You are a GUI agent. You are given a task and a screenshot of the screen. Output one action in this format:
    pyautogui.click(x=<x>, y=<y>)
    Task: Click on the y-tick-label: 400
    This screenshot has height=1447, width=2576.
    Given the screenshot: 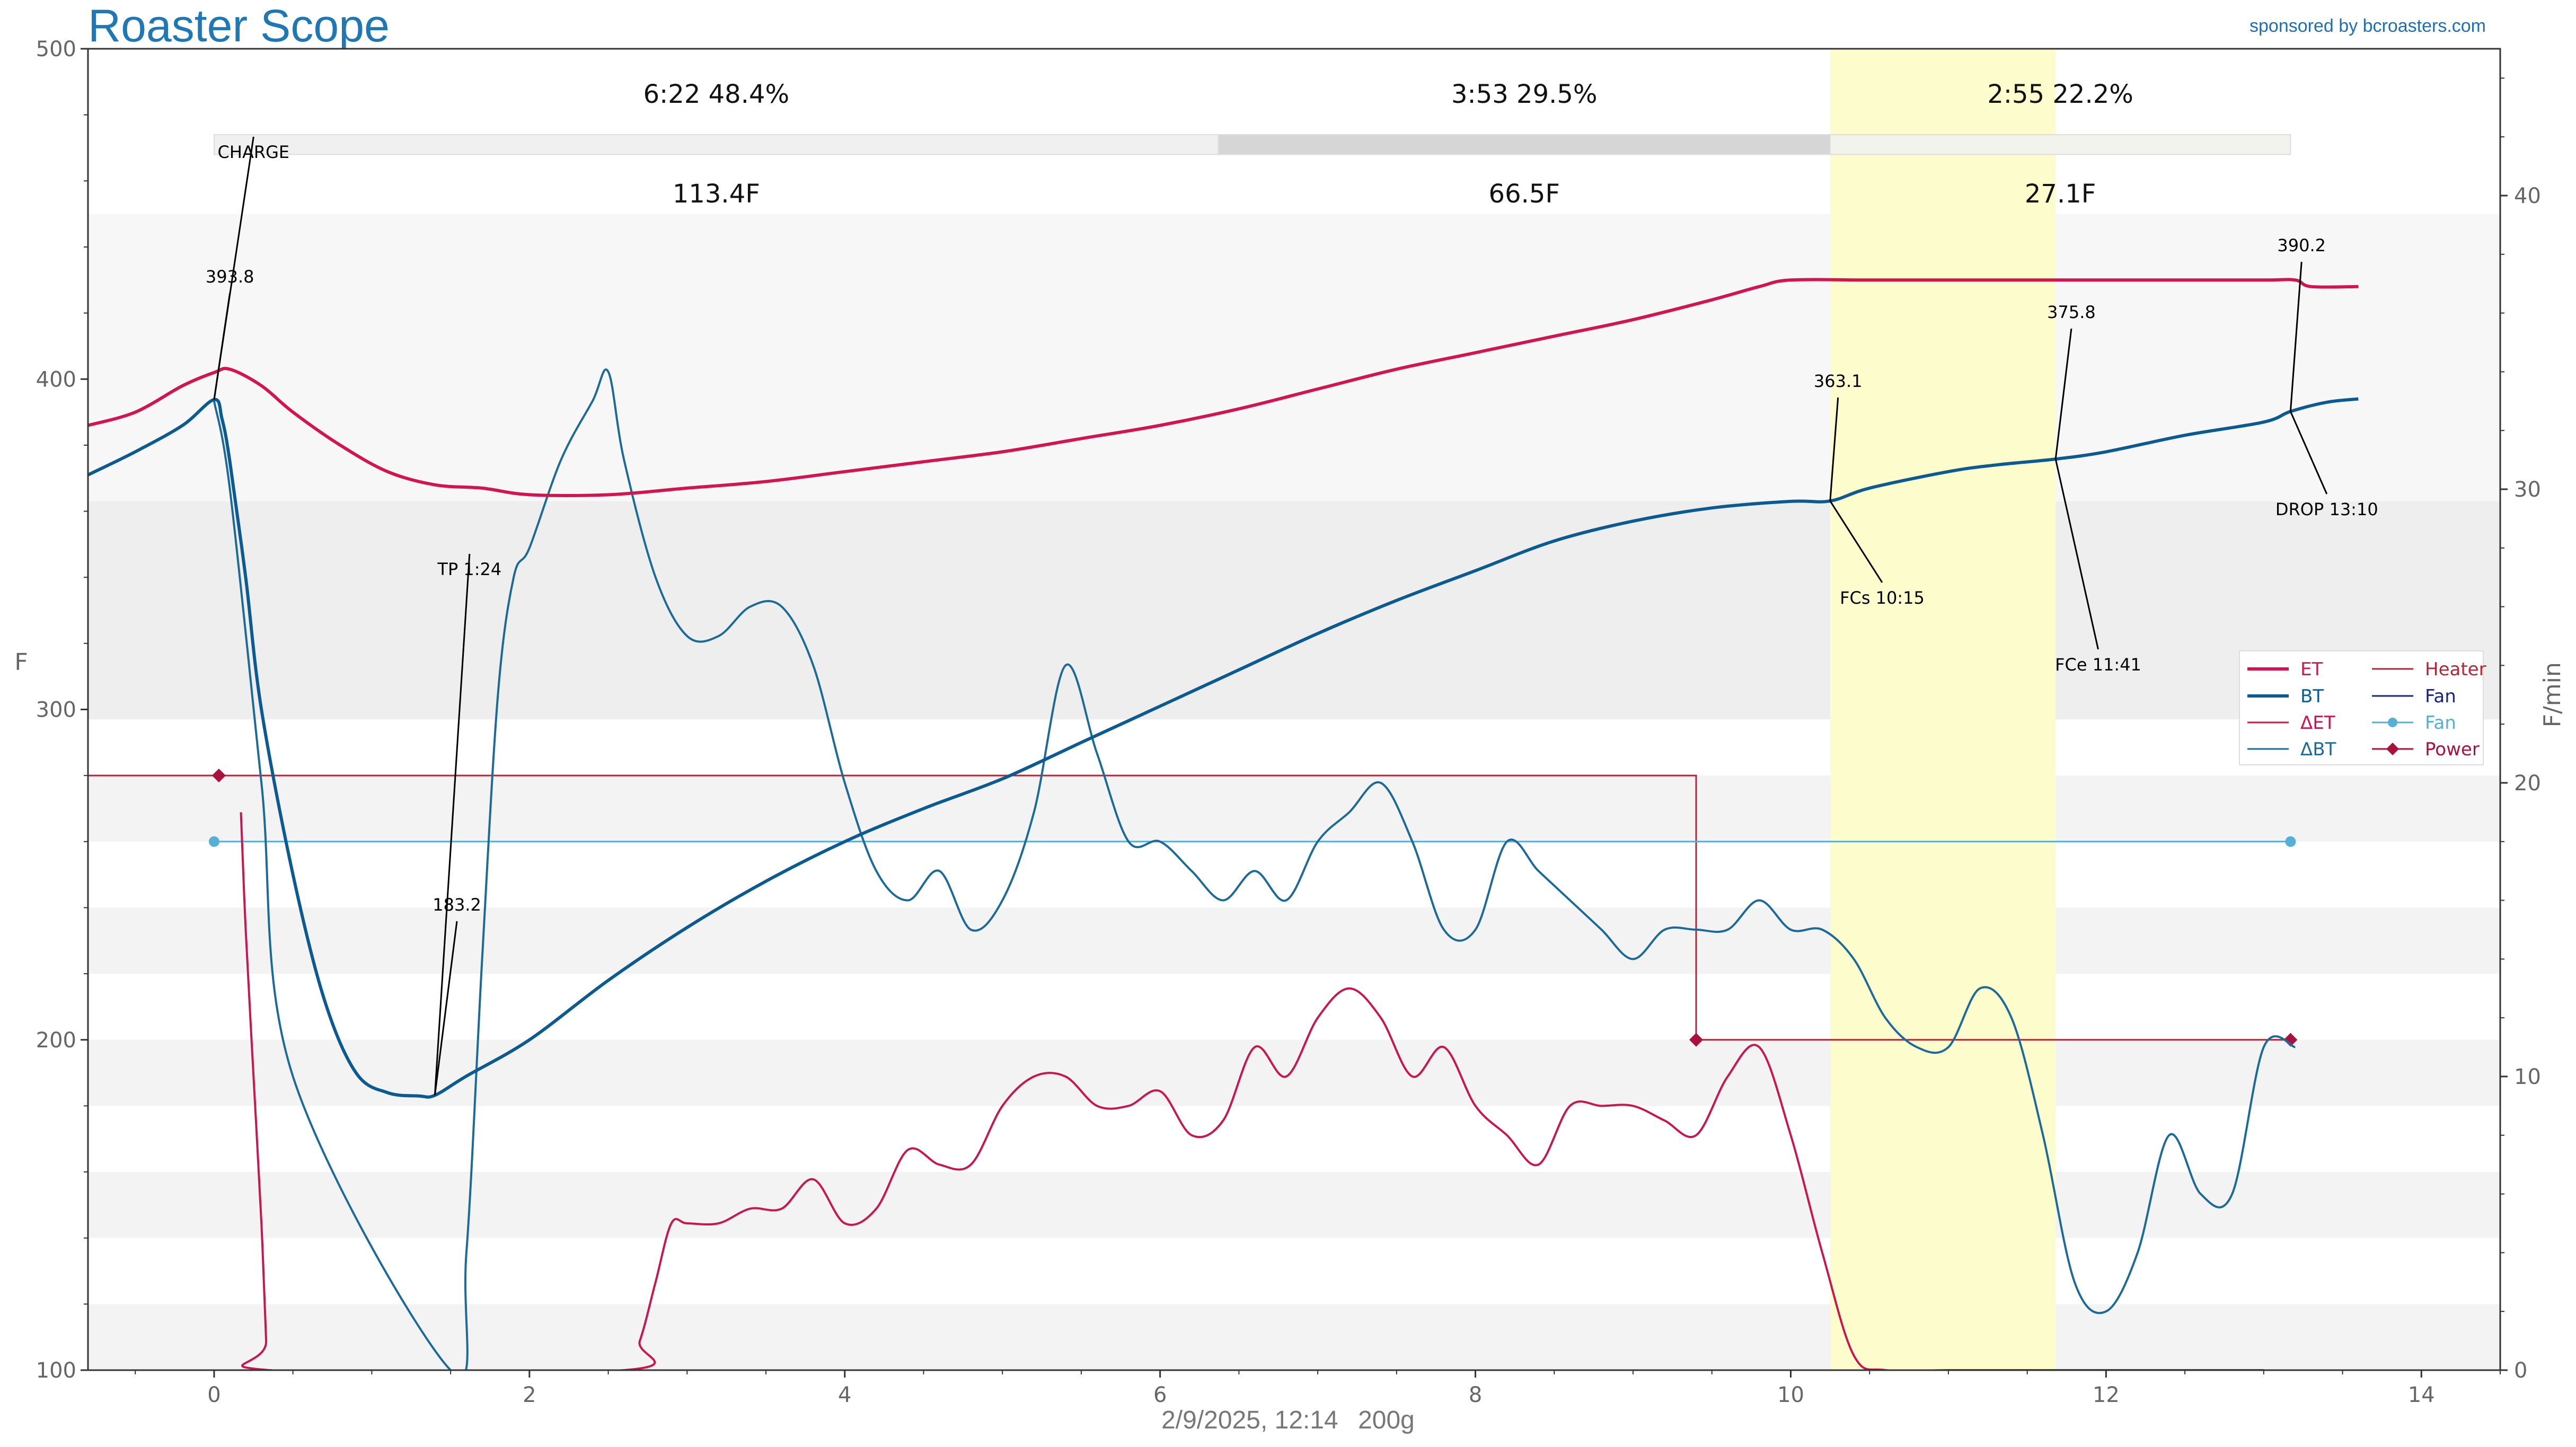 What is the action you would take?
    pyautogui.click(x=56, y=379)
    